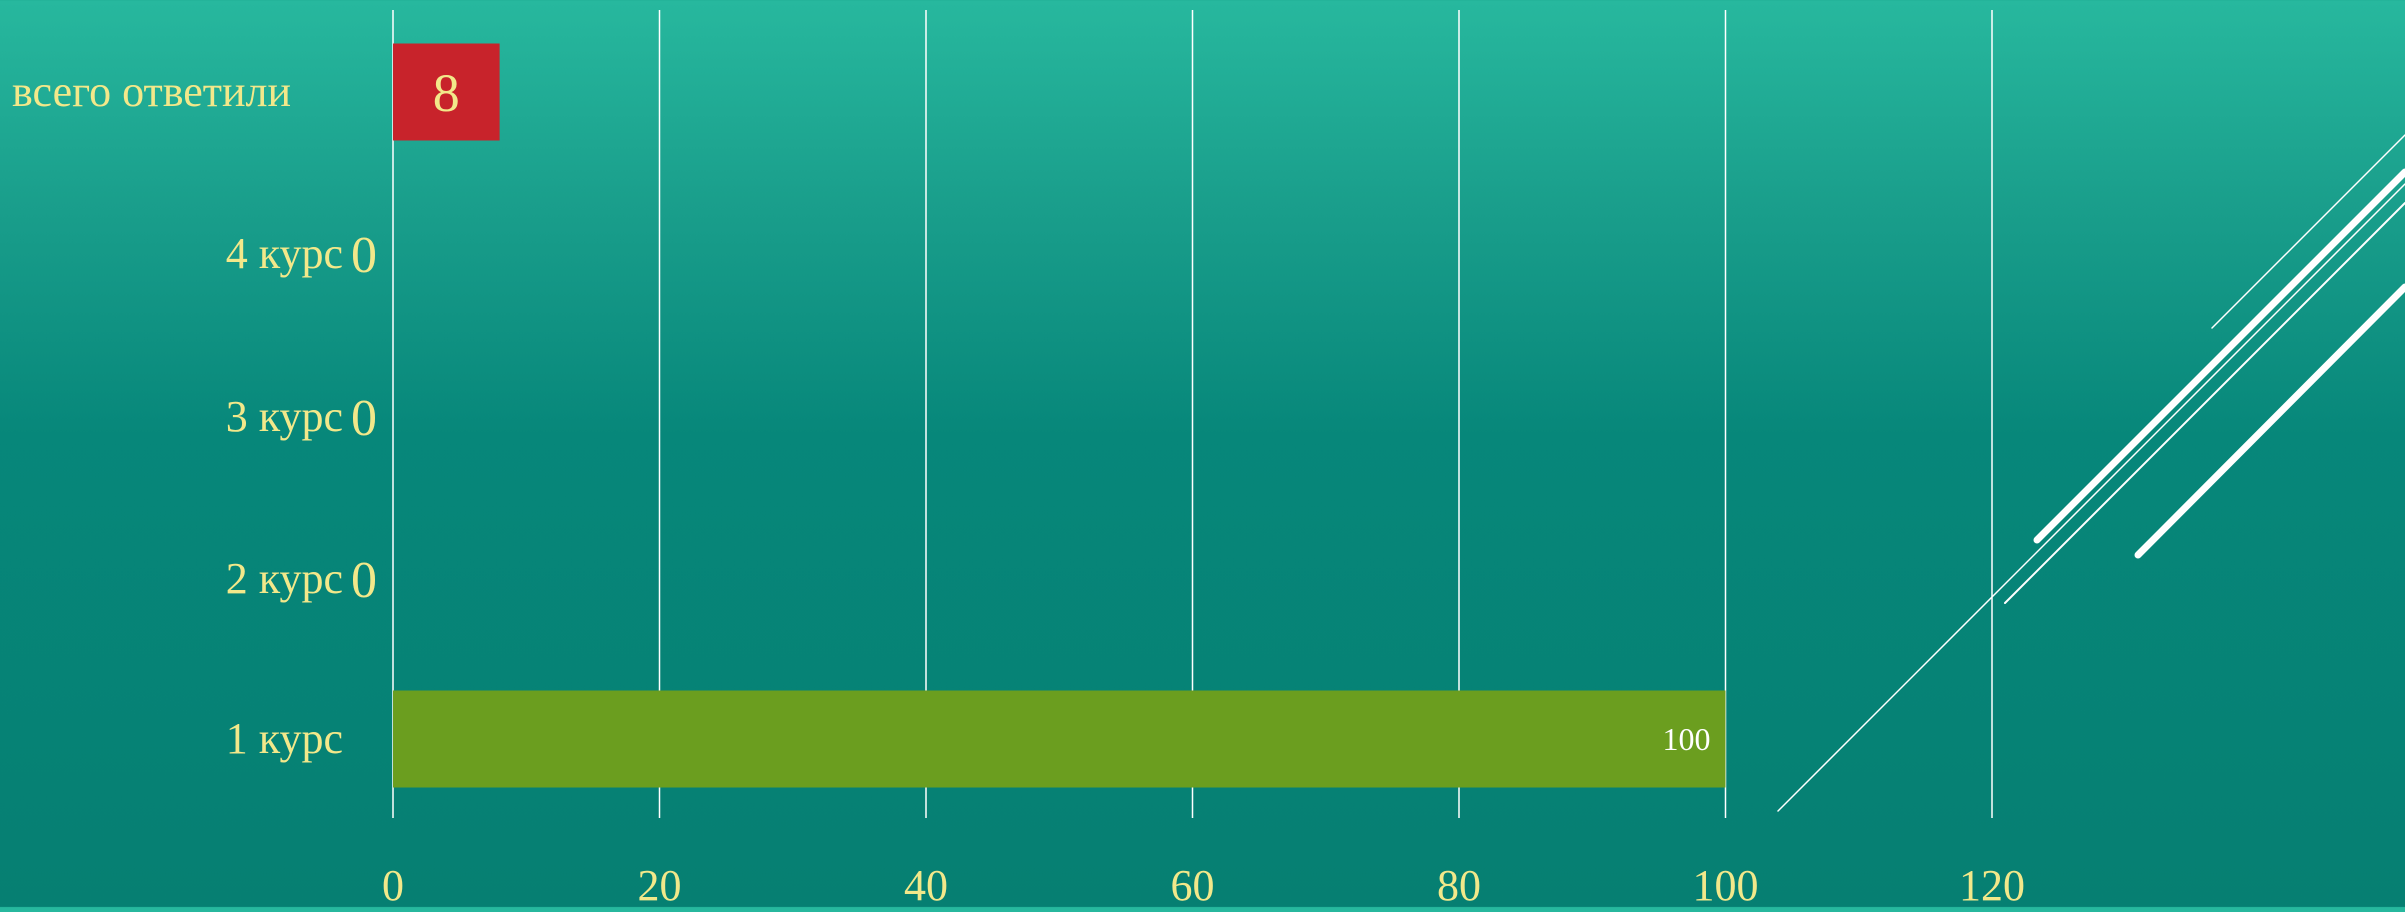  Describe the element at coordinates (284, 578) in the screenshot. I see `category-label: 2 курс` at that location.